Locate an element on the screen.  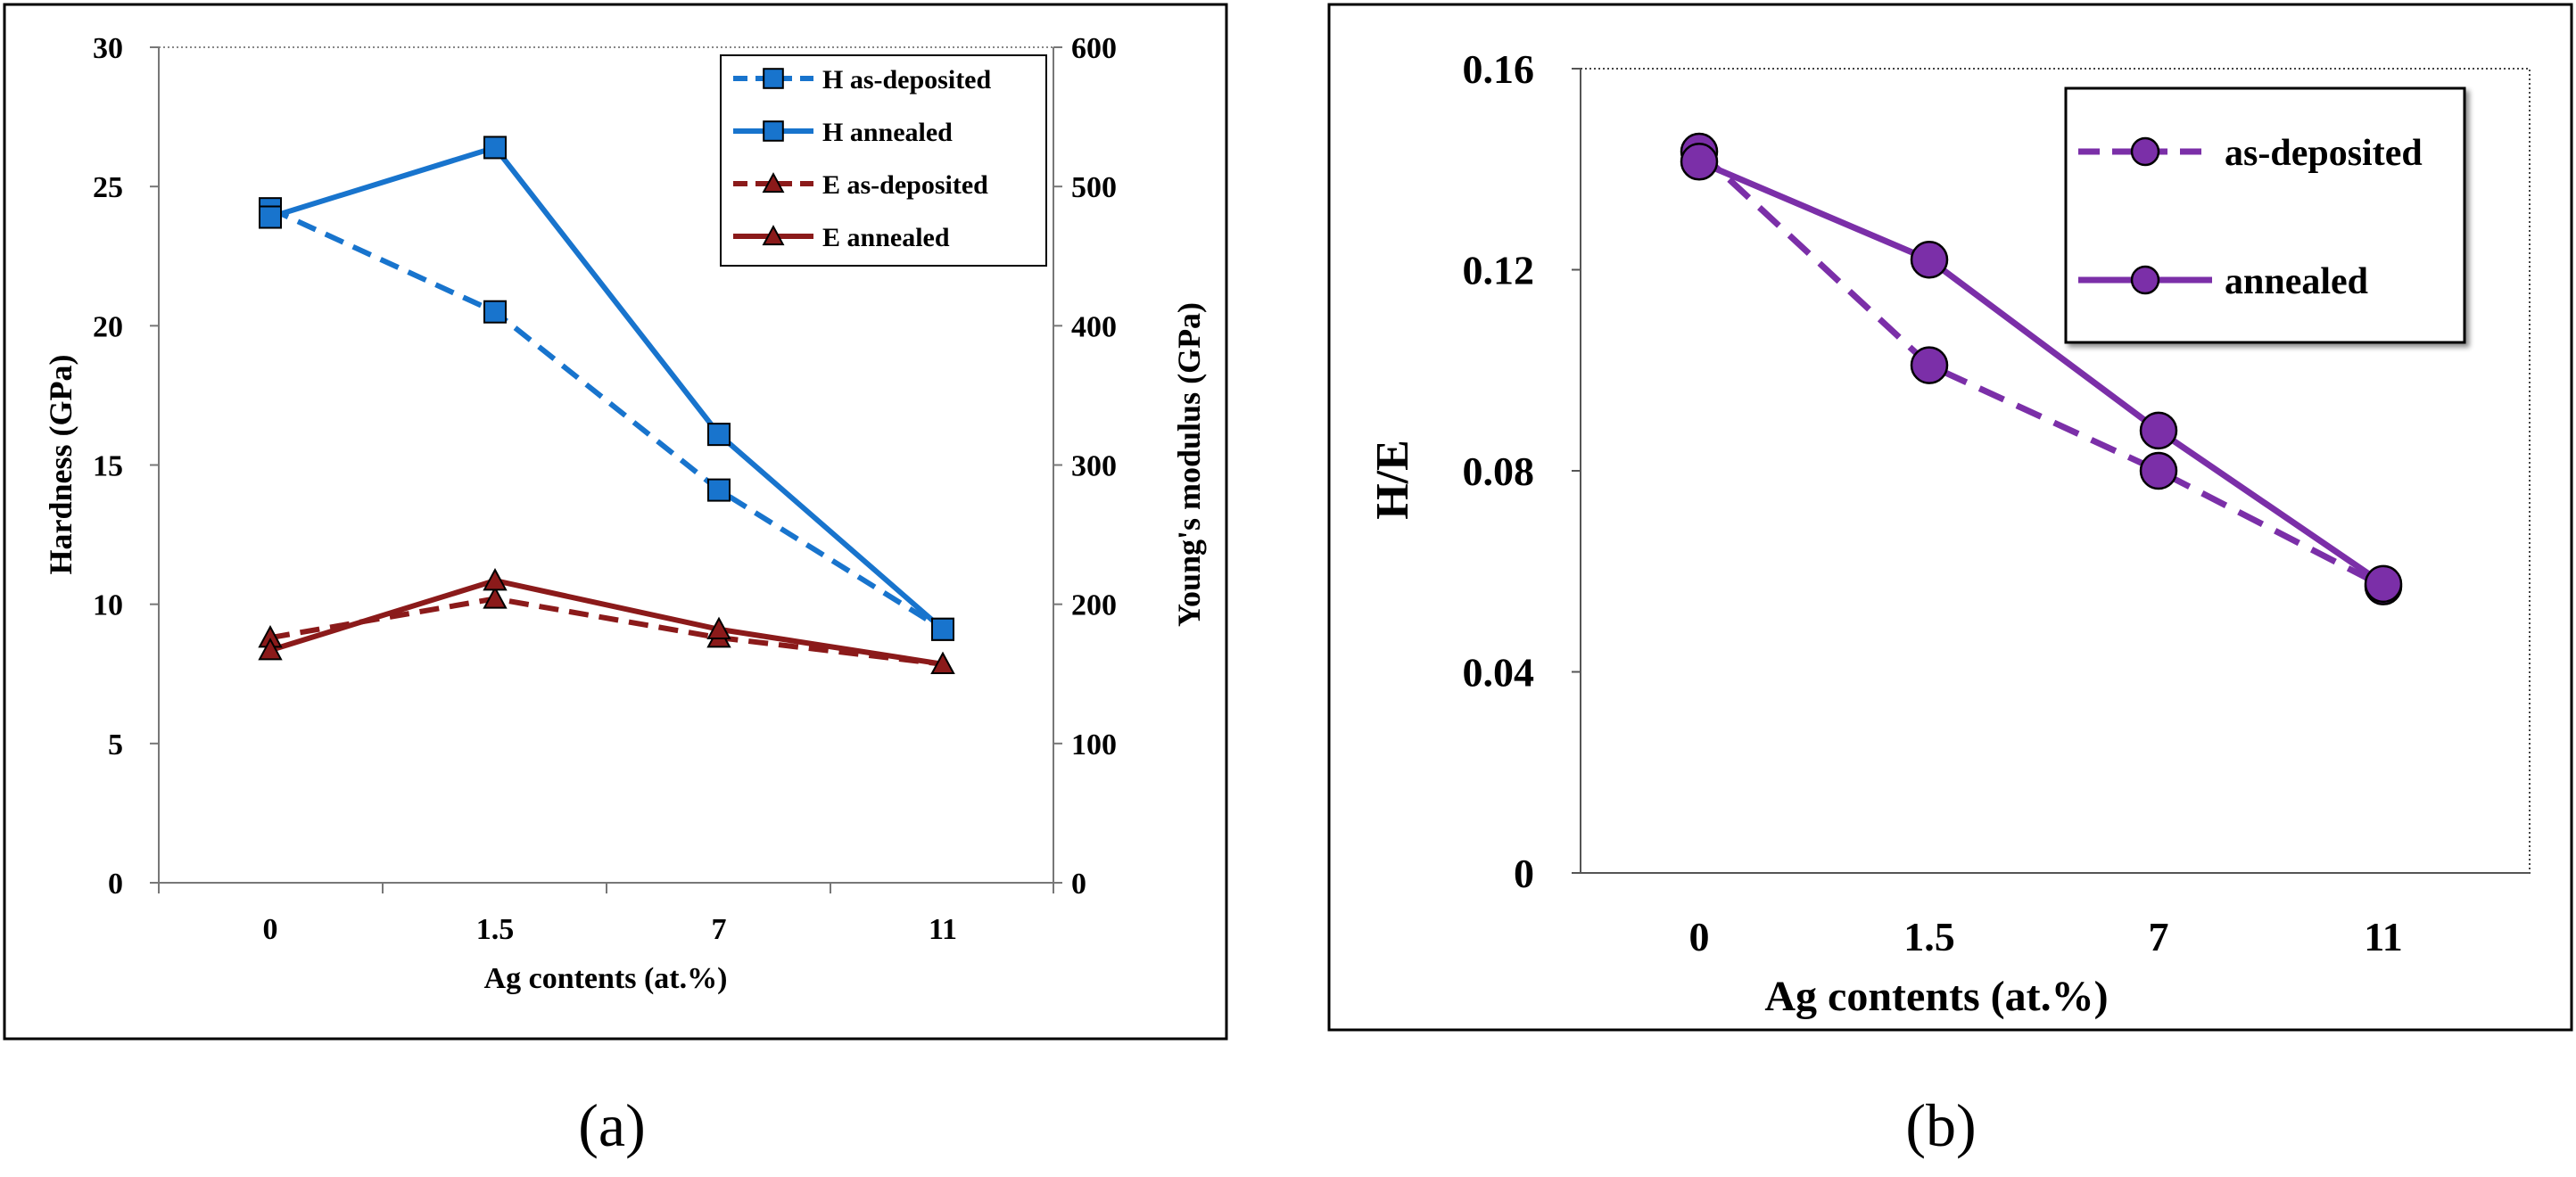
y-tick-label: 25 is located at coordinates (108, 187).